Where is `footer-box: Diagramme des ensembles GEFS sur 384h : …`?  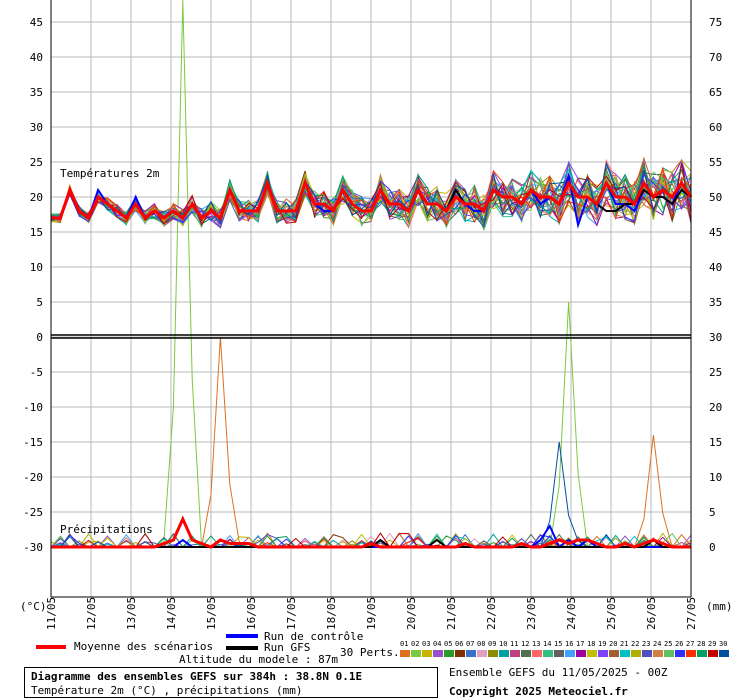 footer-box: Diagramme des ensembles GEFS sur 384h : … is located at coordinates (231, 682).